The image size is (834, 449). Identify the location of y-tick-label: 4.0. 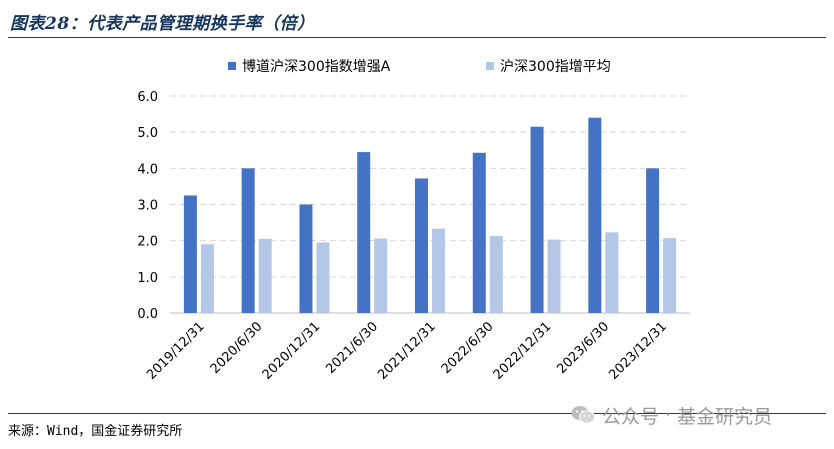
(147, 169).